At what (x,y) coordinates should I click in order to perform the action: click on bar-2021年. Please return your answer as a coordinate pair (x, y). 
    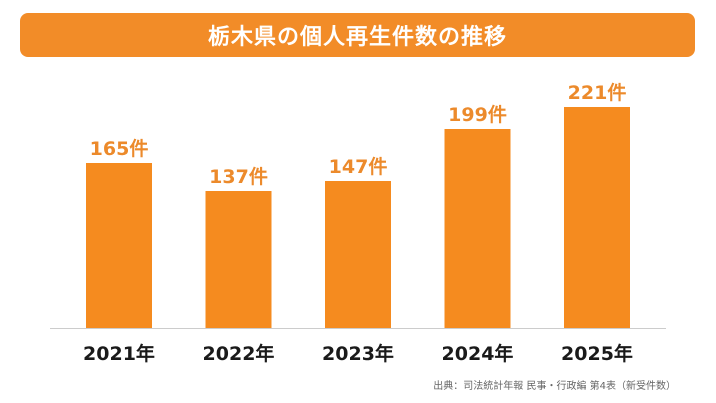
    Looking at the image, I should click on (119, 245).